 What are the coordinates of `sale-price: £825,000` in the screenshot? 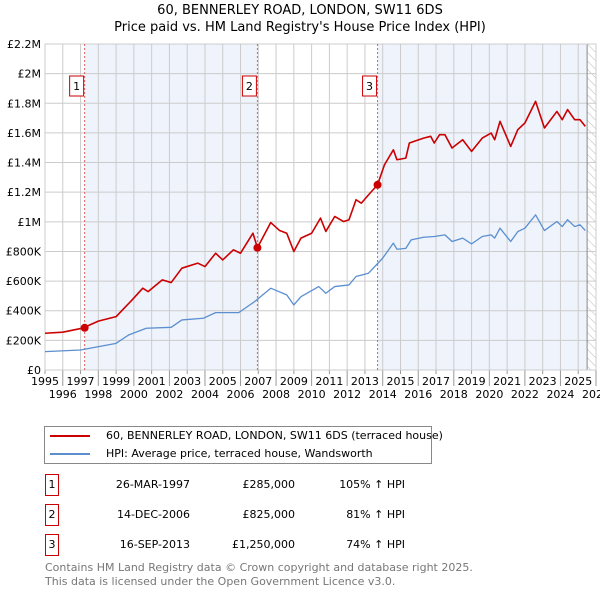 It's located at (269, 514).